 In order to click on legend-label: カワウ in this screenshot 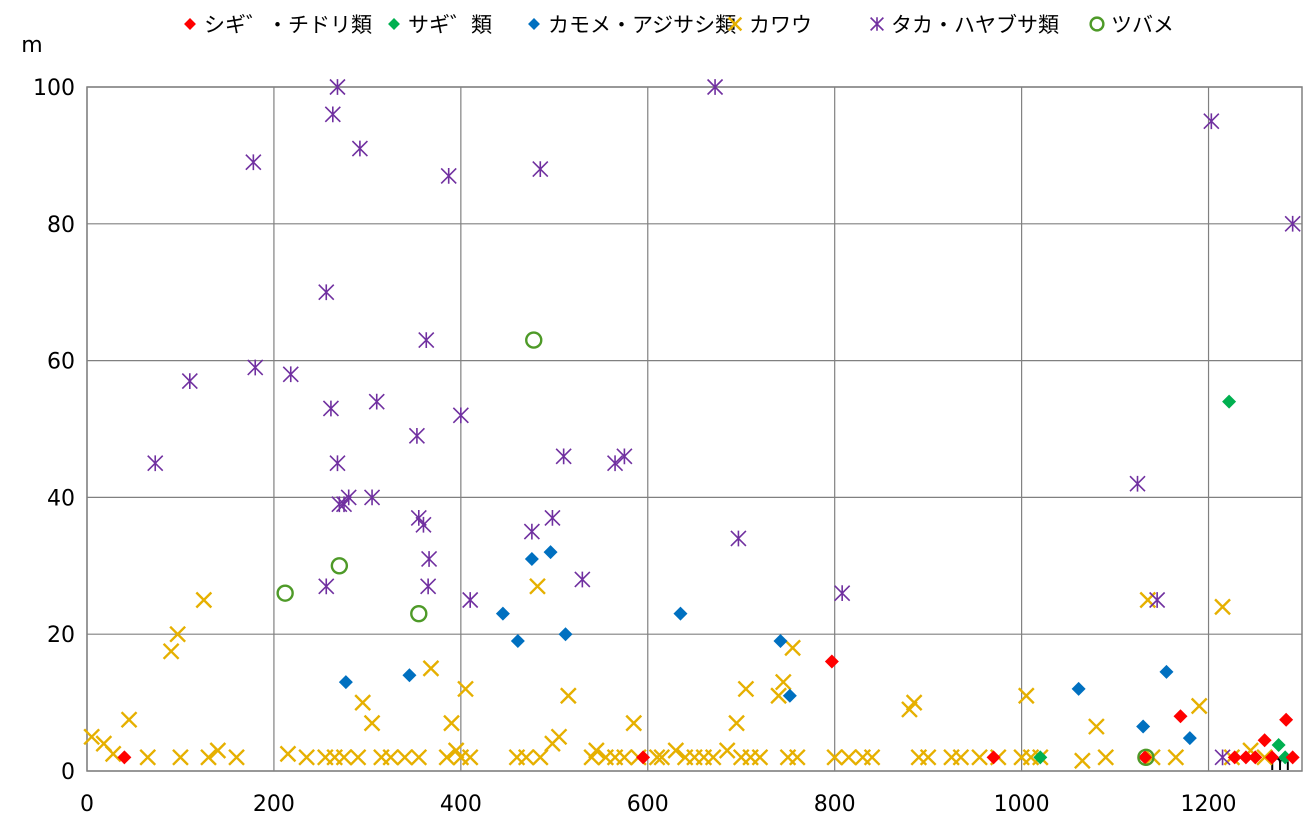, I will do `click(780, 25)`.